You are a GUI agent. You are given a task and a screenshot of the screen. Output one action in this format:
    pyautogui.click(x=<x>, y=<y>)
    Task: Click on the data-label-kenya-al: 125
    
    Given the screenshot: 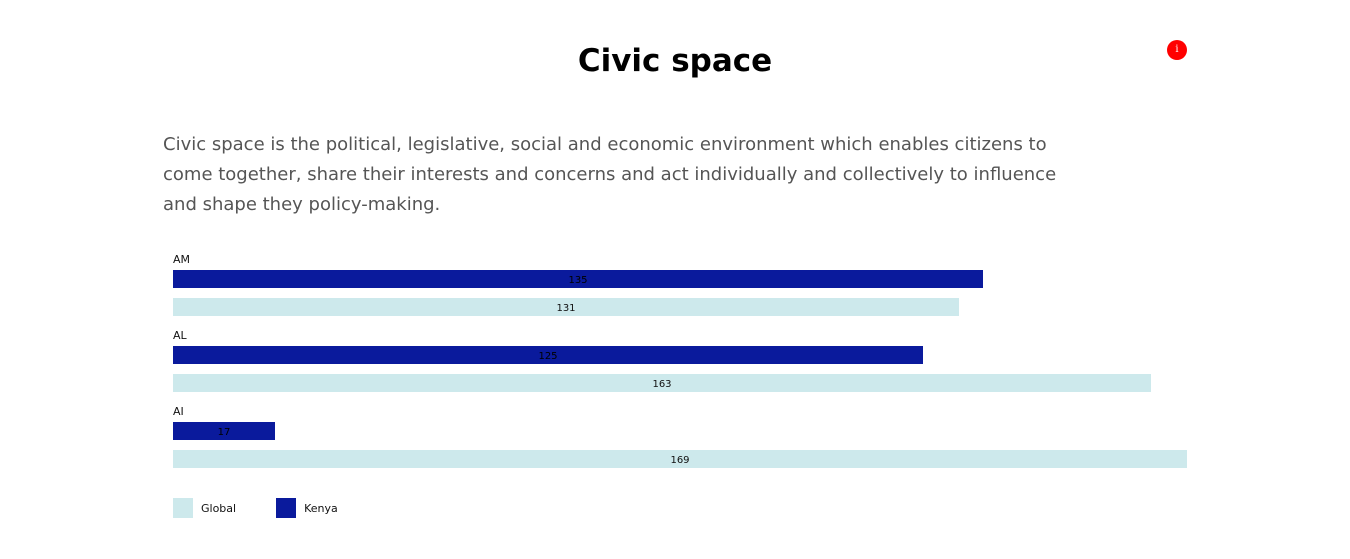 What is the action you would take?
    pyautogui.click(x=547, y=356)
    